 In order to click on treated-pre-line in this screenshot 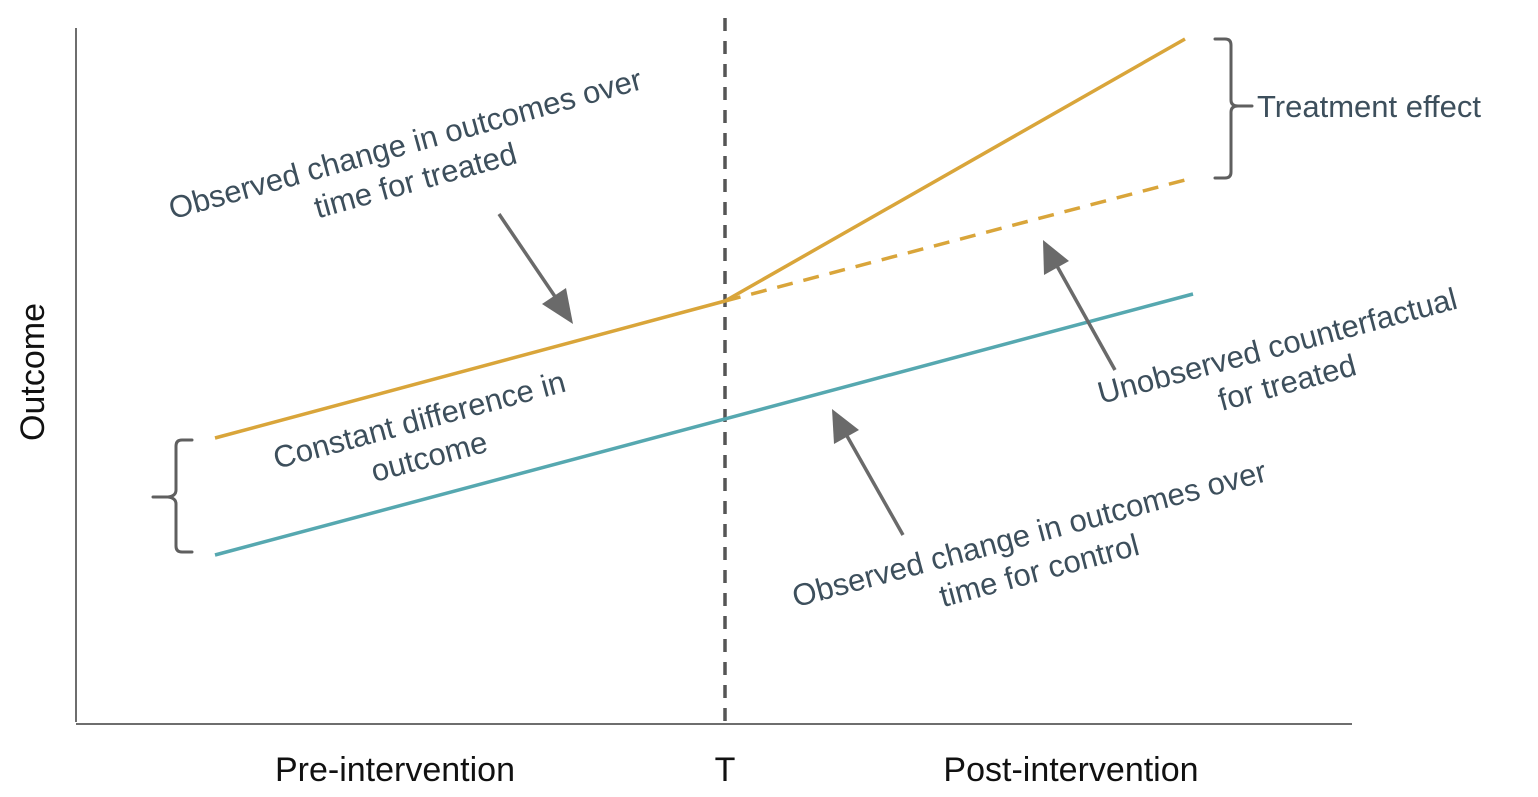, I will do `click(470, 369)`.